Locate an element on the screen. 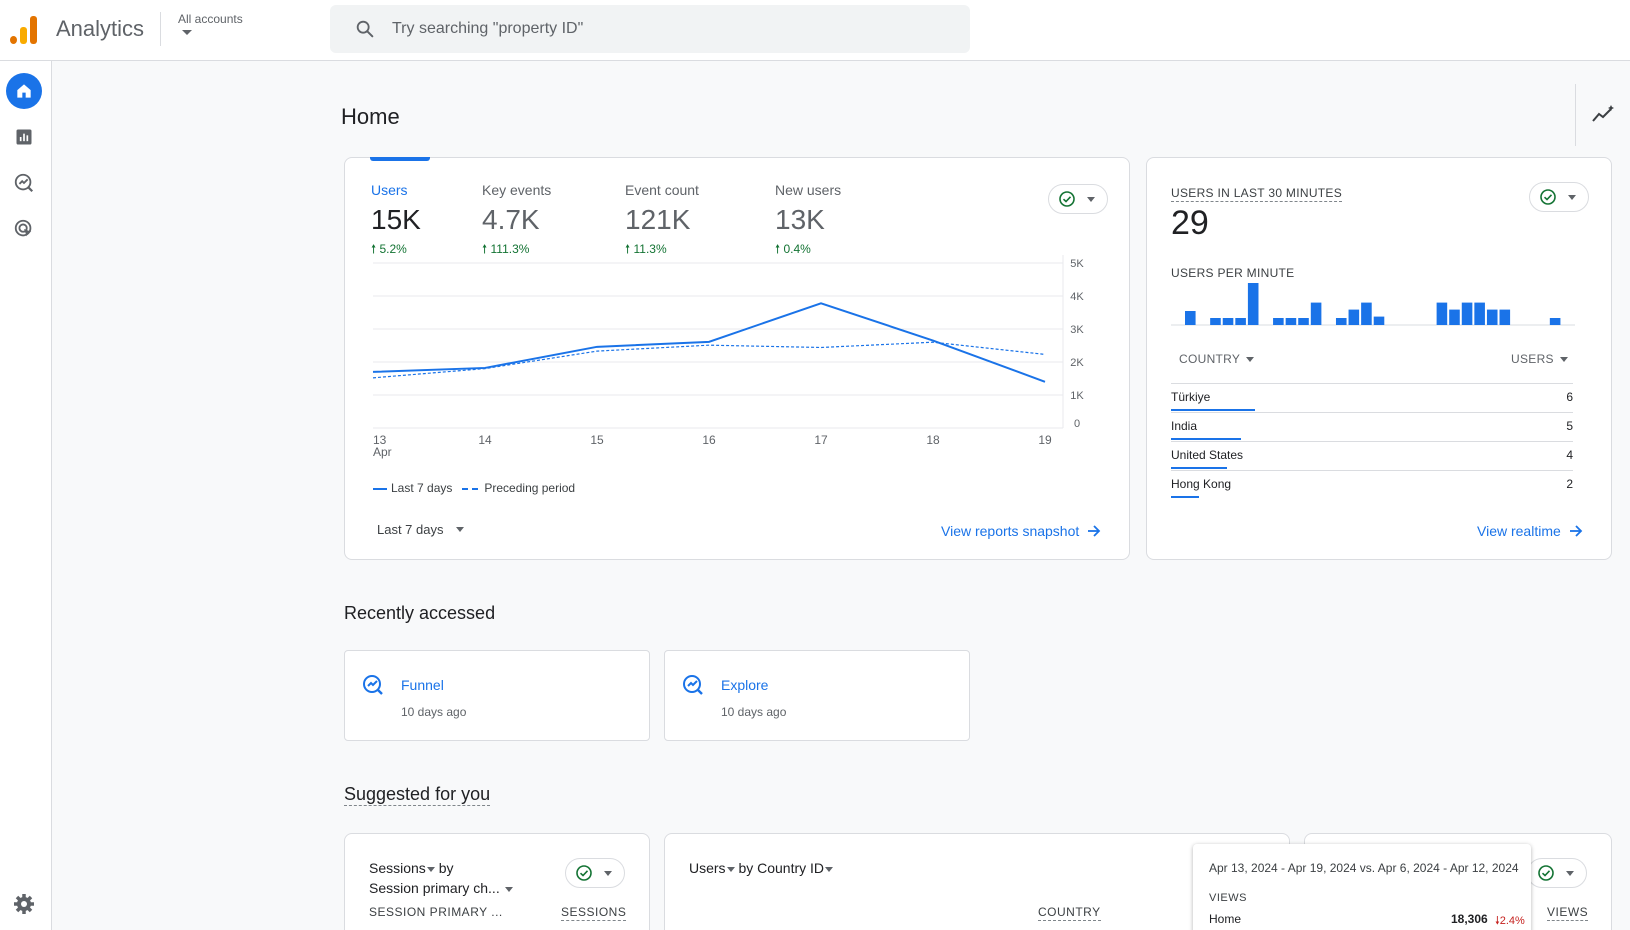 The image size is (1630, 930). y-tick-label: 5K is located at coordinates (1077, 264).